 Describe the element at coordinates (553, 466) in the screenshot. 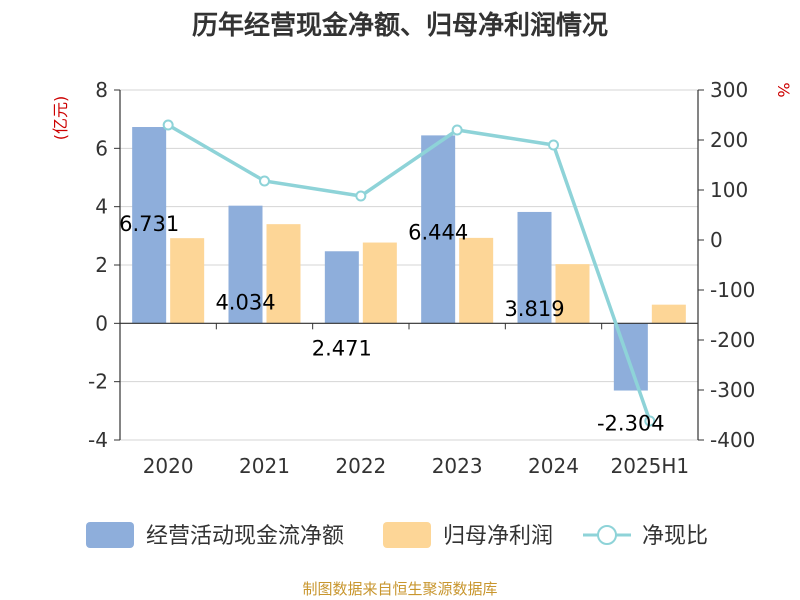

I see `x-tick-label: 2024` at that location.